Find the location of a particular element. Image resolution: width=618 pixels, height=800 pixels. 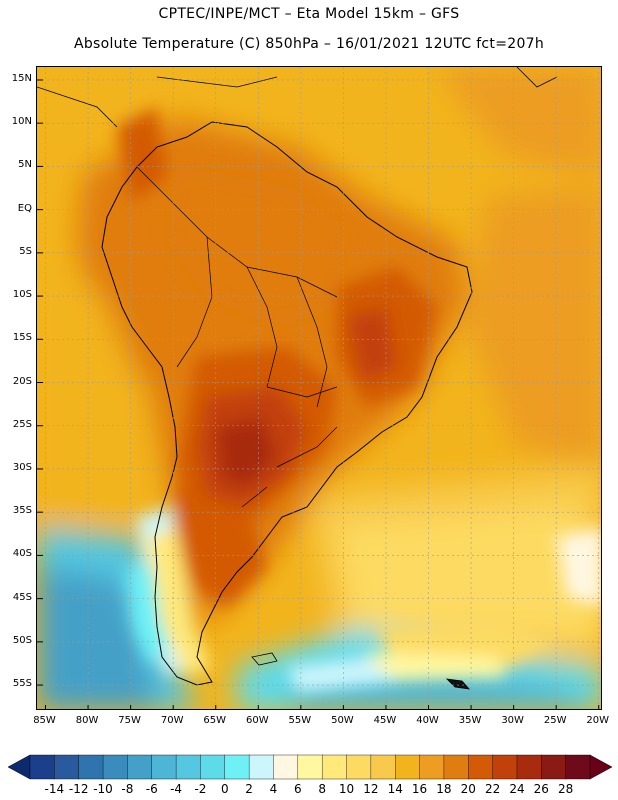

colorbar-label: -8 is located at coordinates (127, 789).